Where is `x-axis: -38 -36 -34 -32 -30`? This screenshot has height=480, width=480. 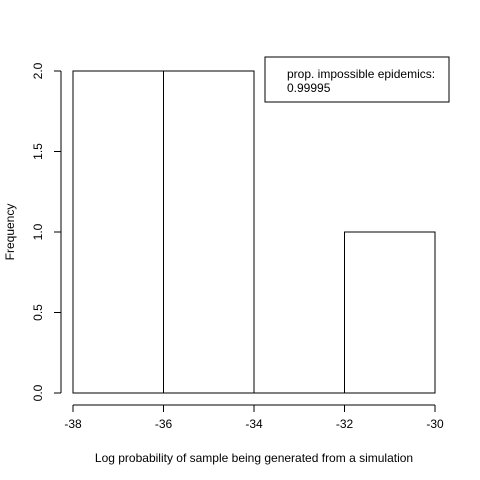
x-axis: -38 -36 -34 -32 -30 is located at coordinates (254, 418).